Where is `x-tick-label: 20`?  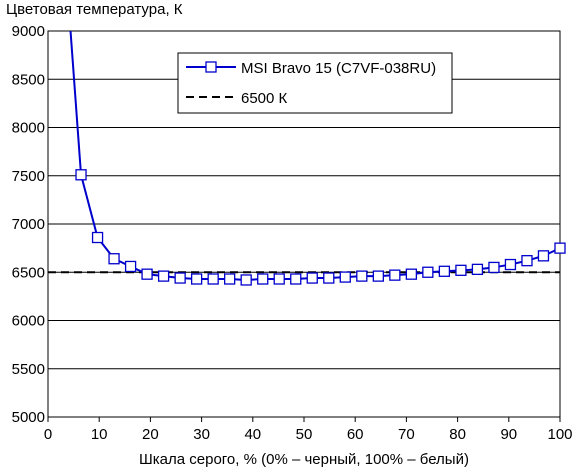
x-tick-label: 20 is located at coordinates (150, 434).